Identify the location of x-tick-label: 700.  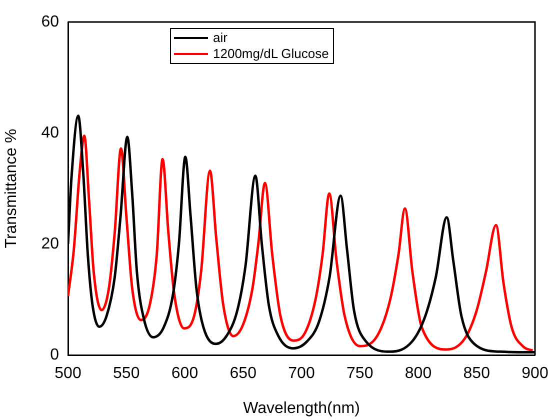
(301, 373).